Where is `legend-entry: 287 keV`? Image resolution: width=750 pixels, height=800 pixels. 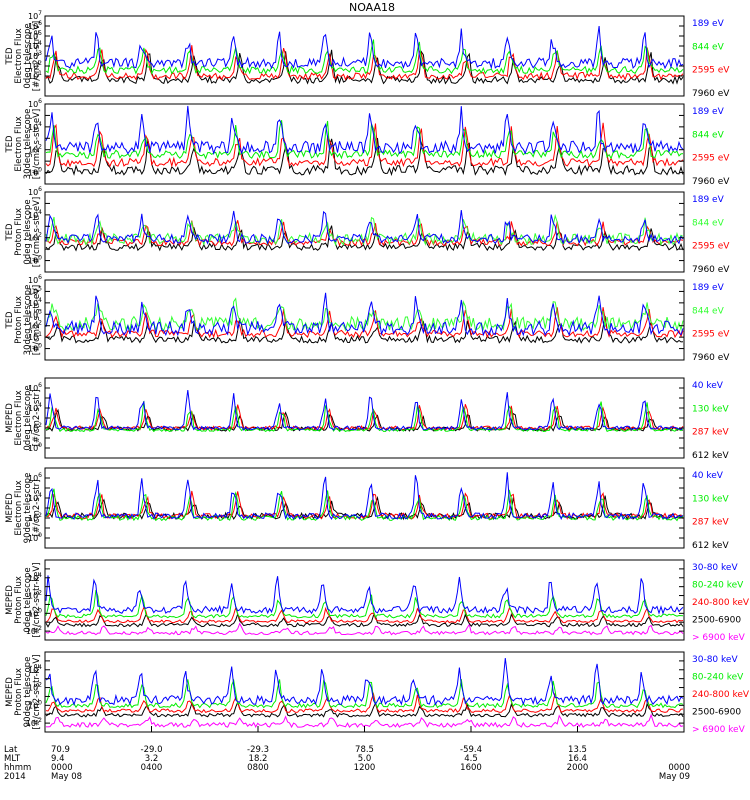
legend-entry: 287 keV is located at coordinates (710, 523).